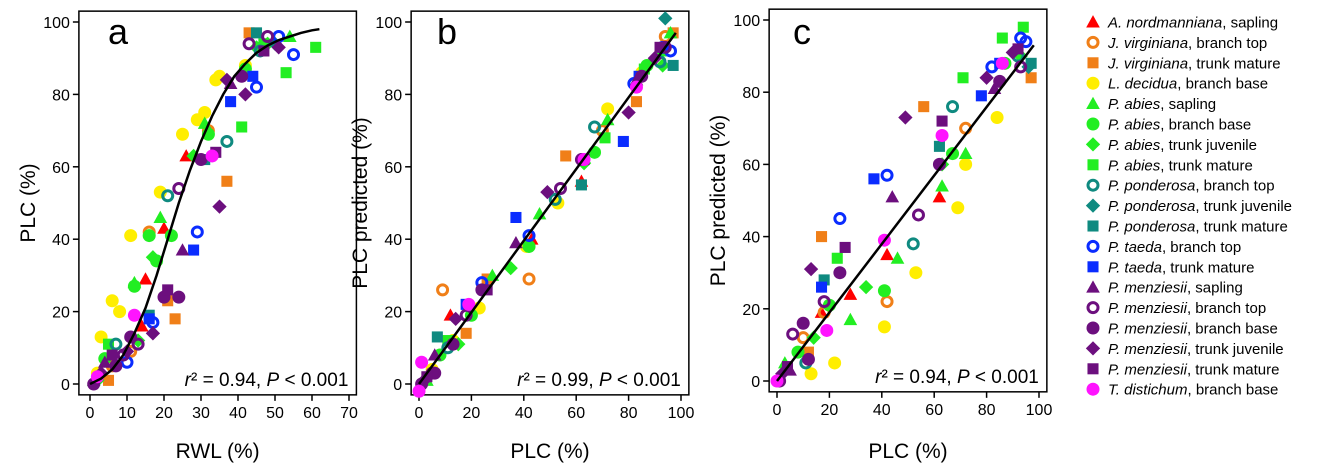  I want to click on legend-label: P. ponderosa, trunk mature, so click(1198, 227).